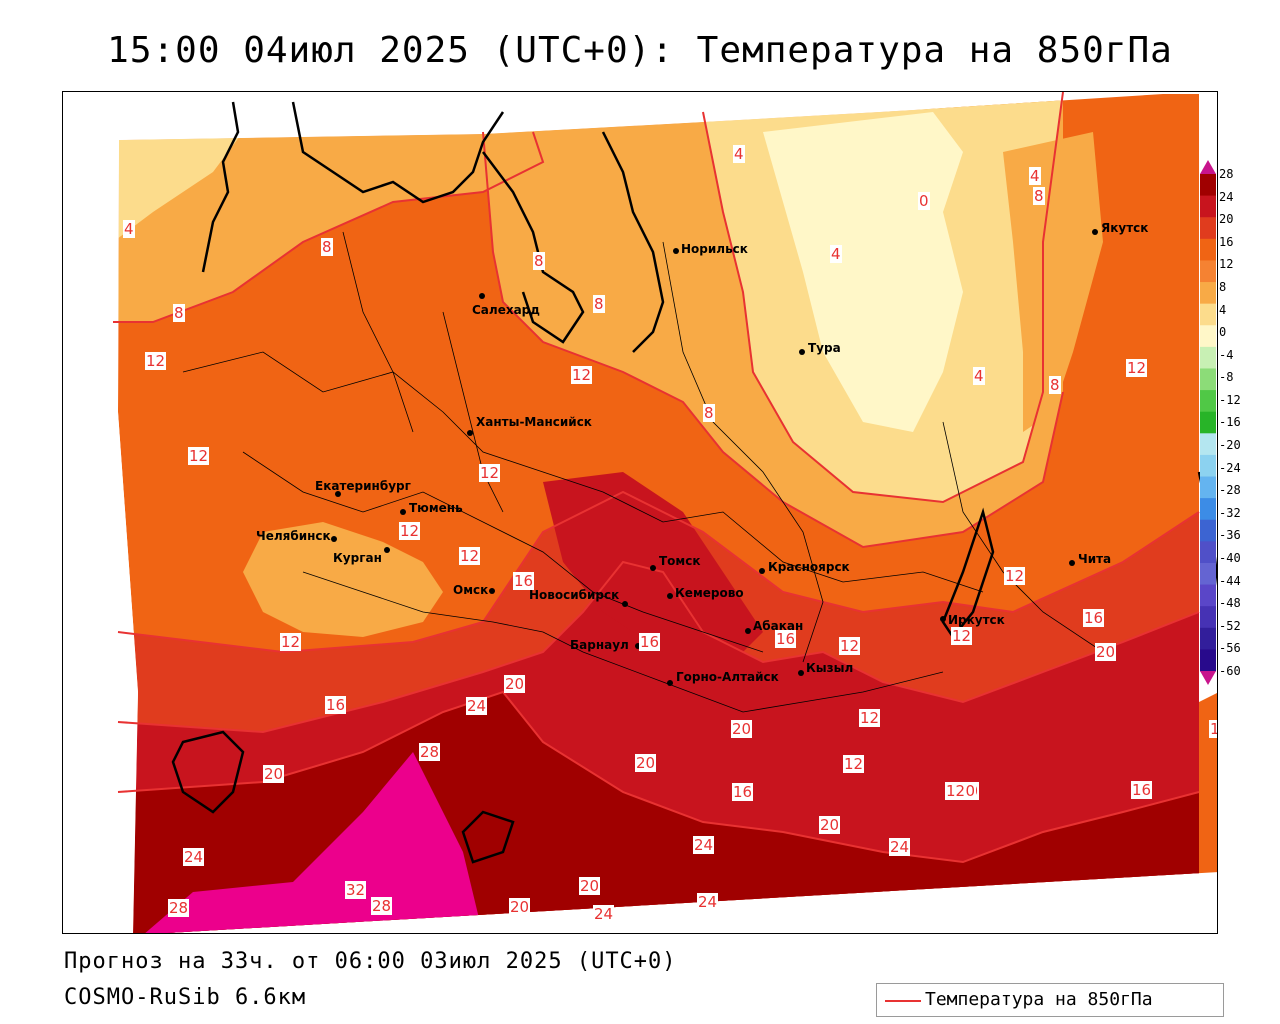  I want to click on city-dot-kemerovo, so click(670, 596).